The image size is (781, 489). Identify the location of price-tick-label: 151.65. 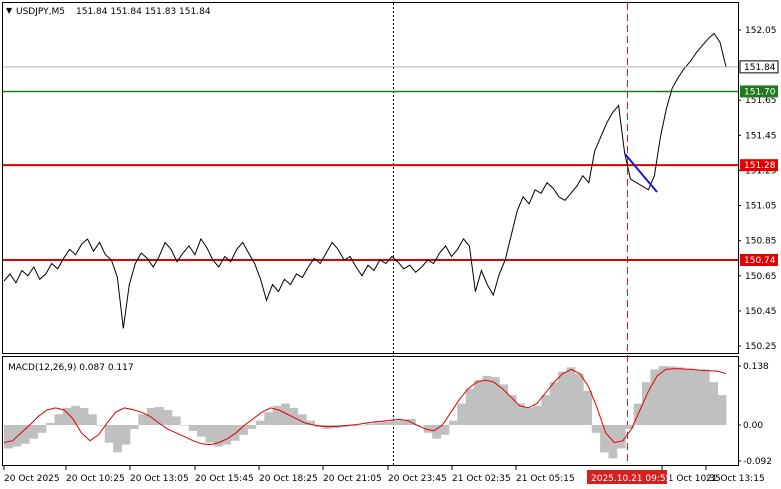
(761, 101).